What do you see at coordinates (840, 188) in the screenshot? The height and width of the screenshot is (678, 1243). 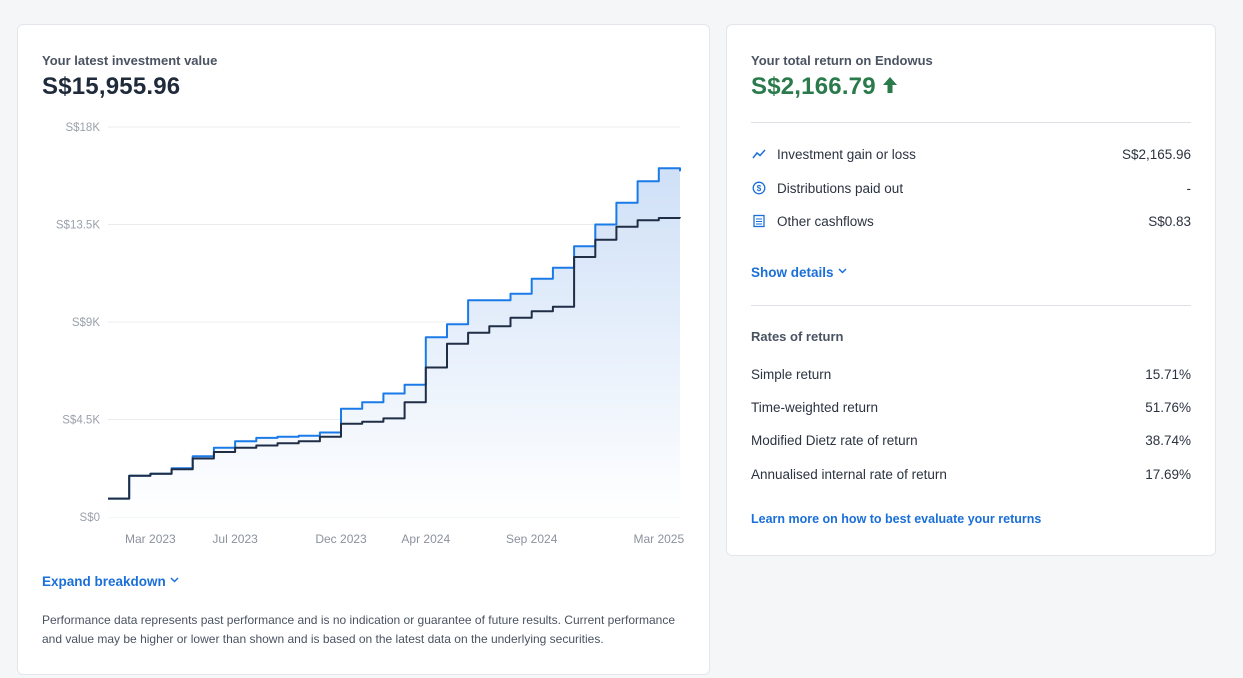 I see `distributions-label: Distributions paid out` at bounding box center [840, 188].